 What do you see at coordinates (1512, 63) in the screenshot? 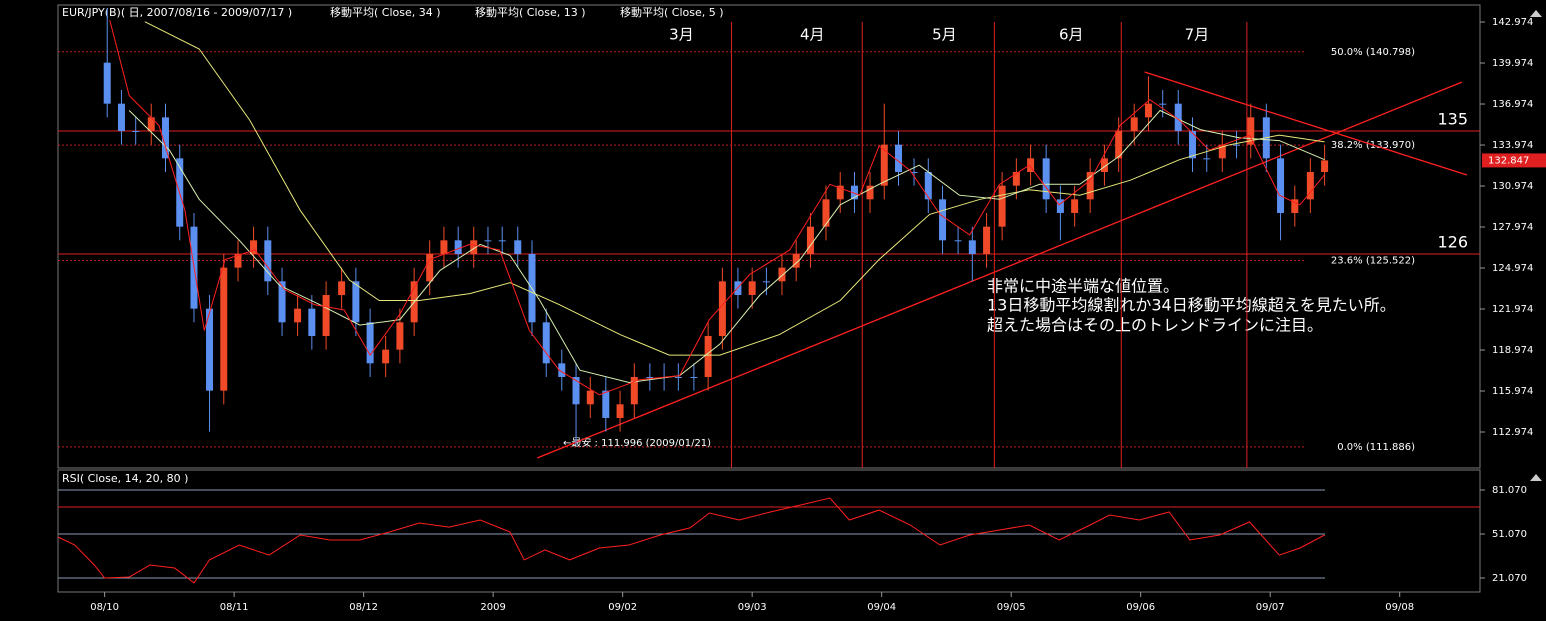
I see `y-tick-label: 139.974` at bounding box center [1512, 63].